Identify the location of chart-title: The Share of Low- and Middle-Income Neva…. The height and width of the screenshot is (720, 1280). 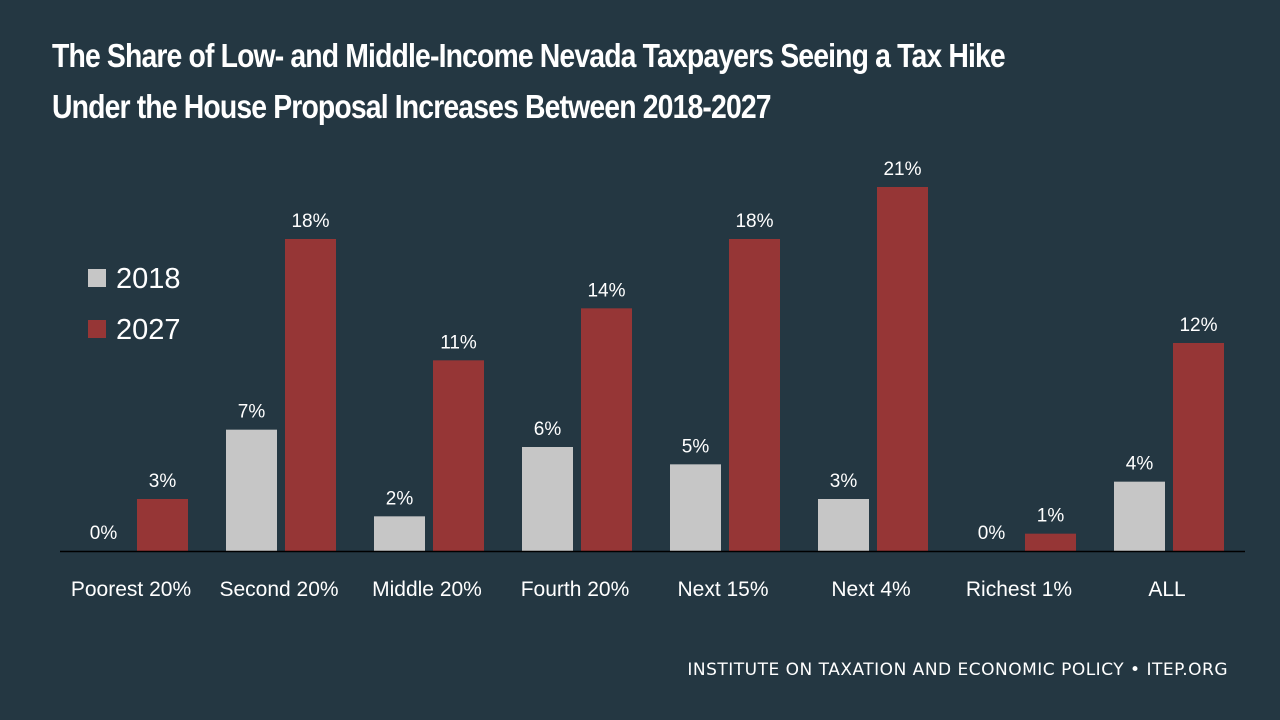
(559, 81).